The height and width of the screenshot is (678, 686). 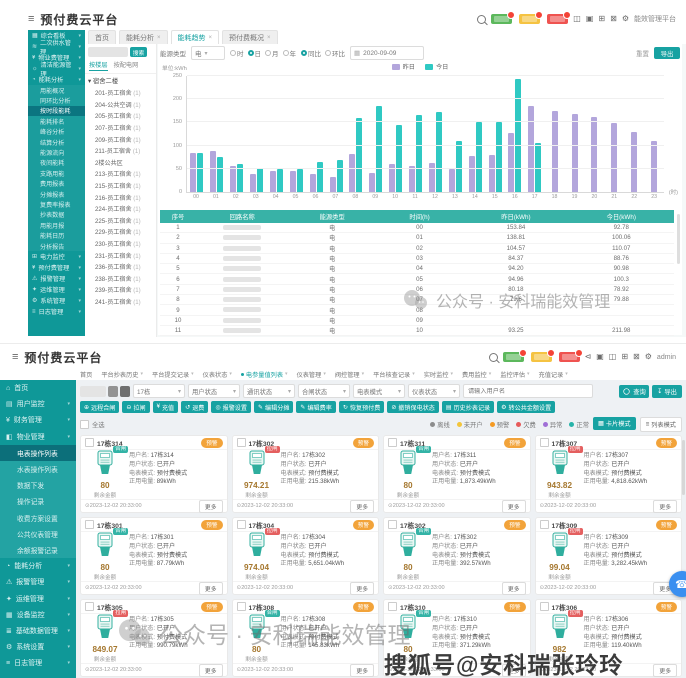 I want to click on tree-node: 201-员工宿舍 (1), so click(x=118, y=94).